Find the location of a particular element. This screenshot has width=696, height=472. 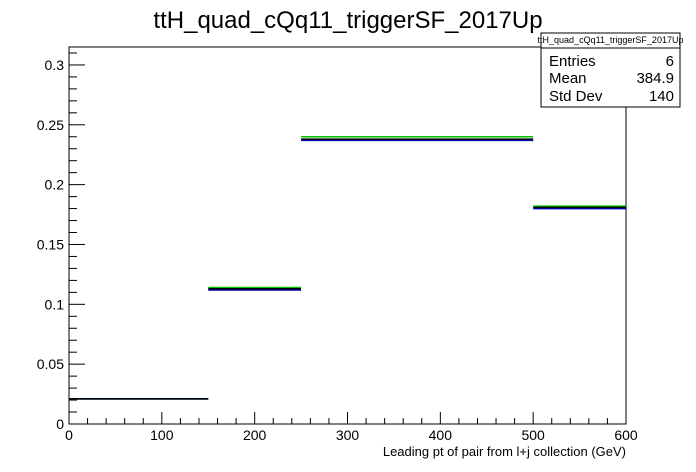

x-tick-label: 100 is located at coordinates (162, 435).